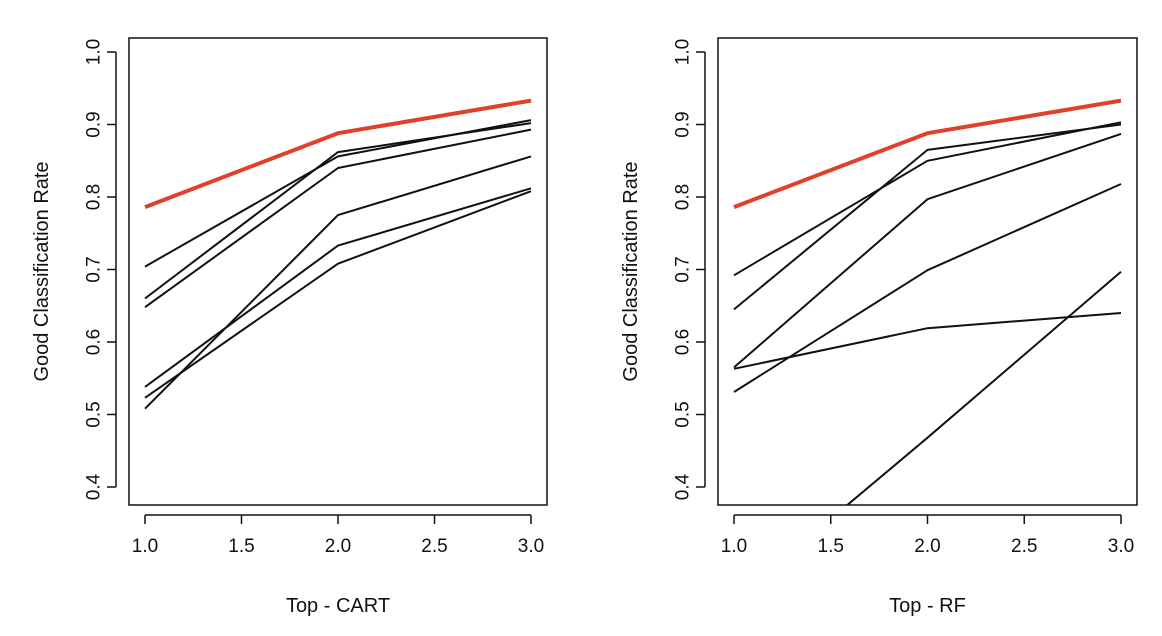 Image resolution: width=1162 pixels, height=636 pixels. I want to click on x-axis-title: Top - CART, so click(338, 606).